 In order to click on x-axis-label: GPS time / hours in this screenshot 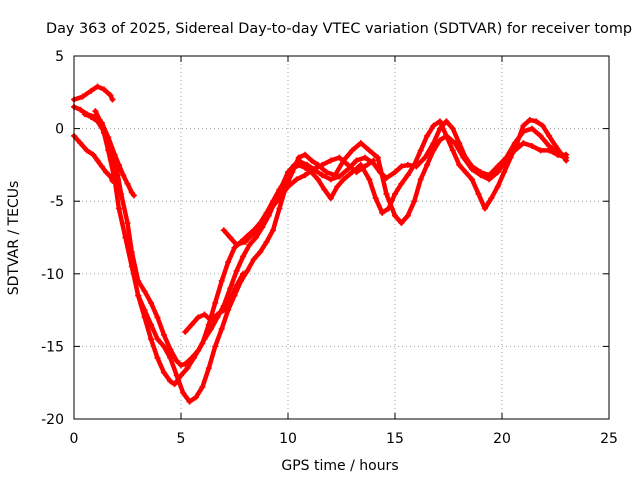, I will do `click(339, 466)`.